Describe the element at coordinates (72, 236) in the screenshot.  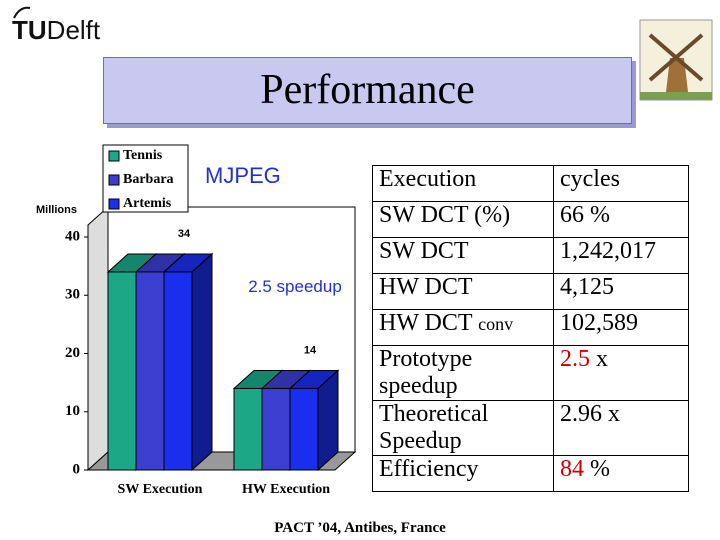
I see `y-tick-label: 40` at that location.